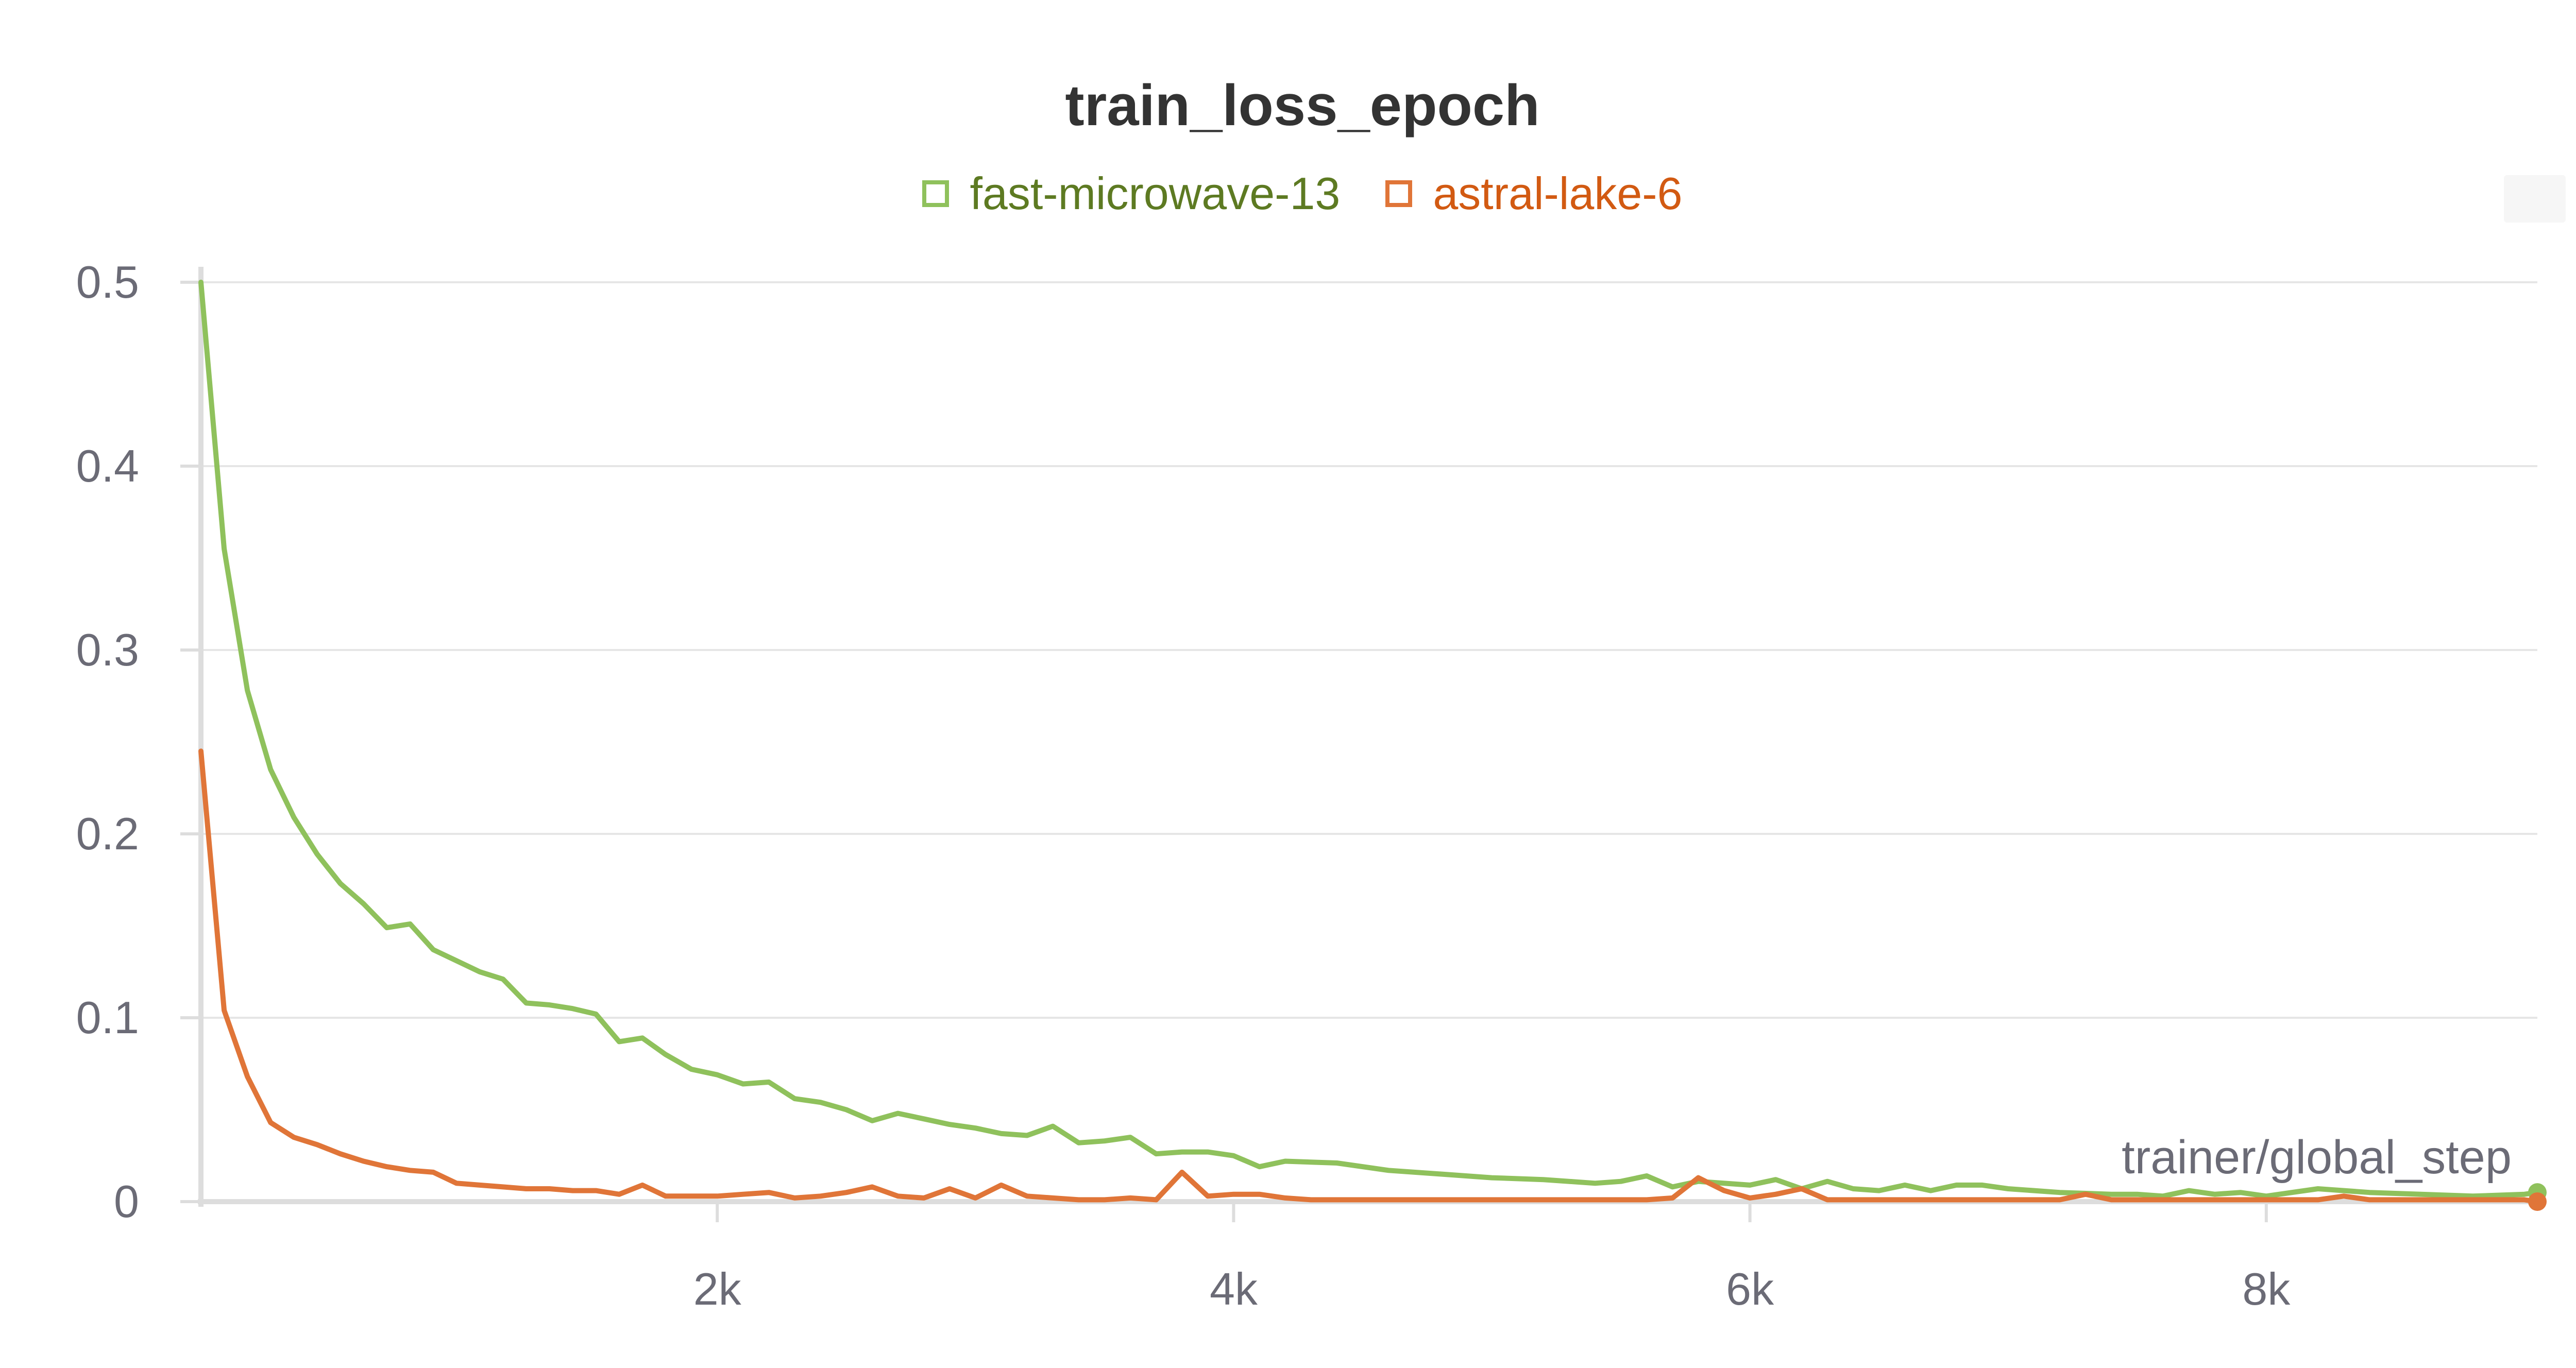 The image size is (2576, 1368). I want to click on x-axis-title: trainer/global_step, so click(2317, 1157).